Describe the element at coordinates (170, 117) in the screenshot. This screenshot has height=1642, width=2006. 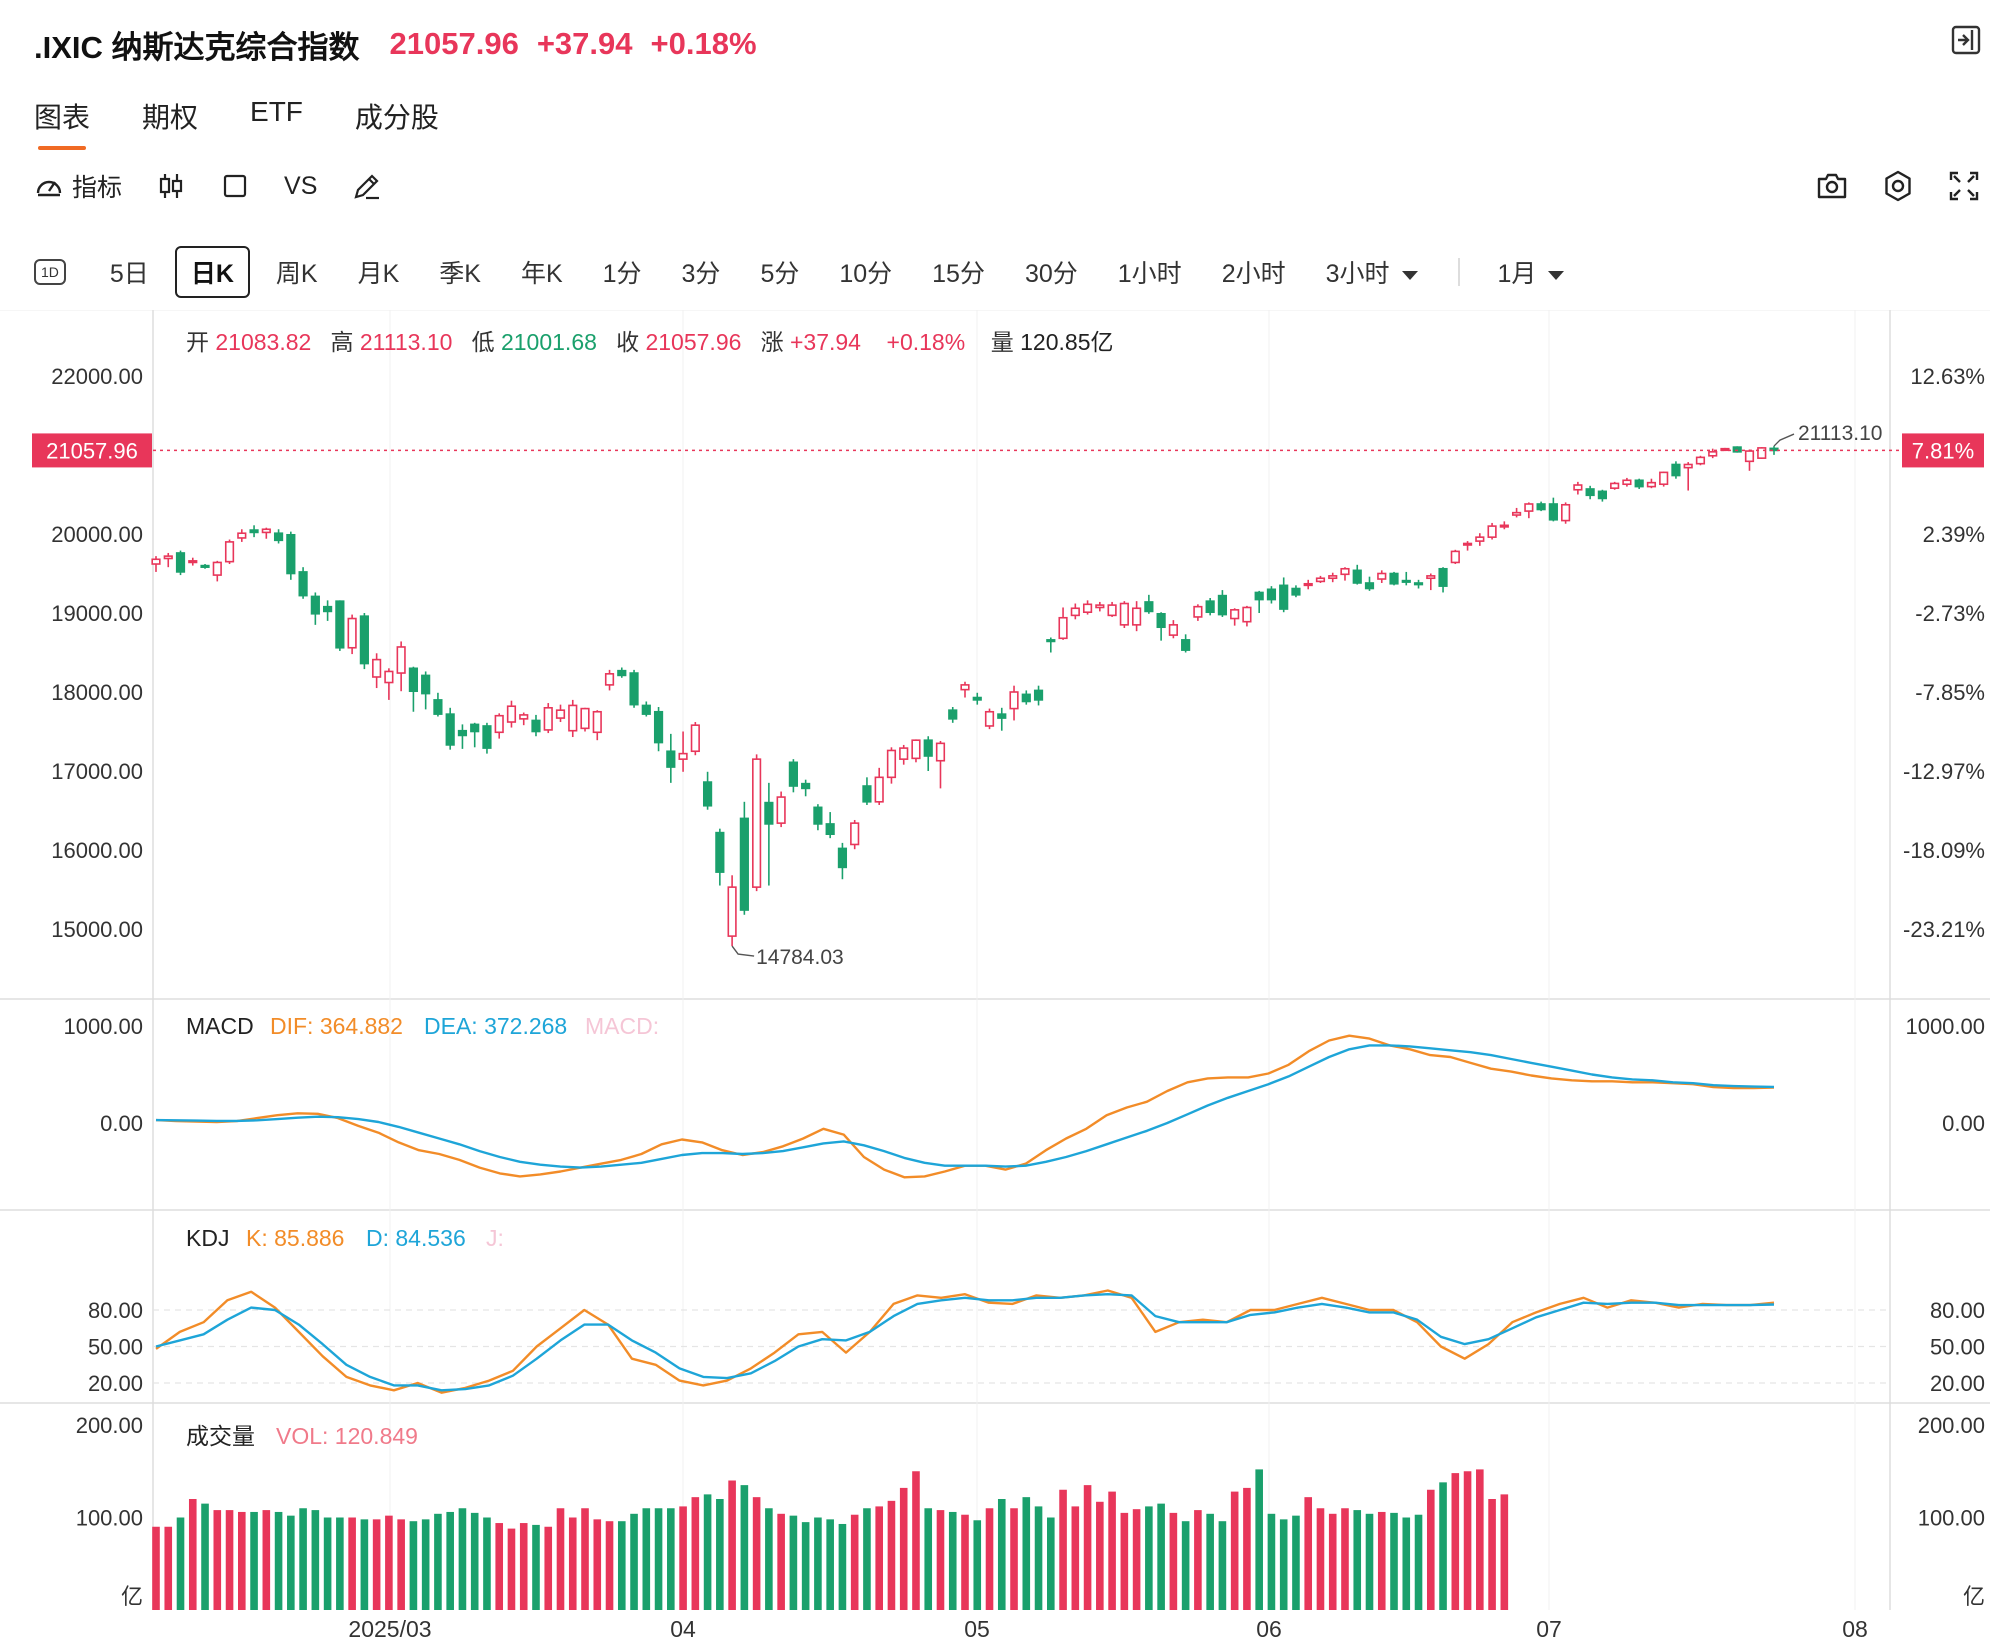
I see `tab-options: 期权` at that location.